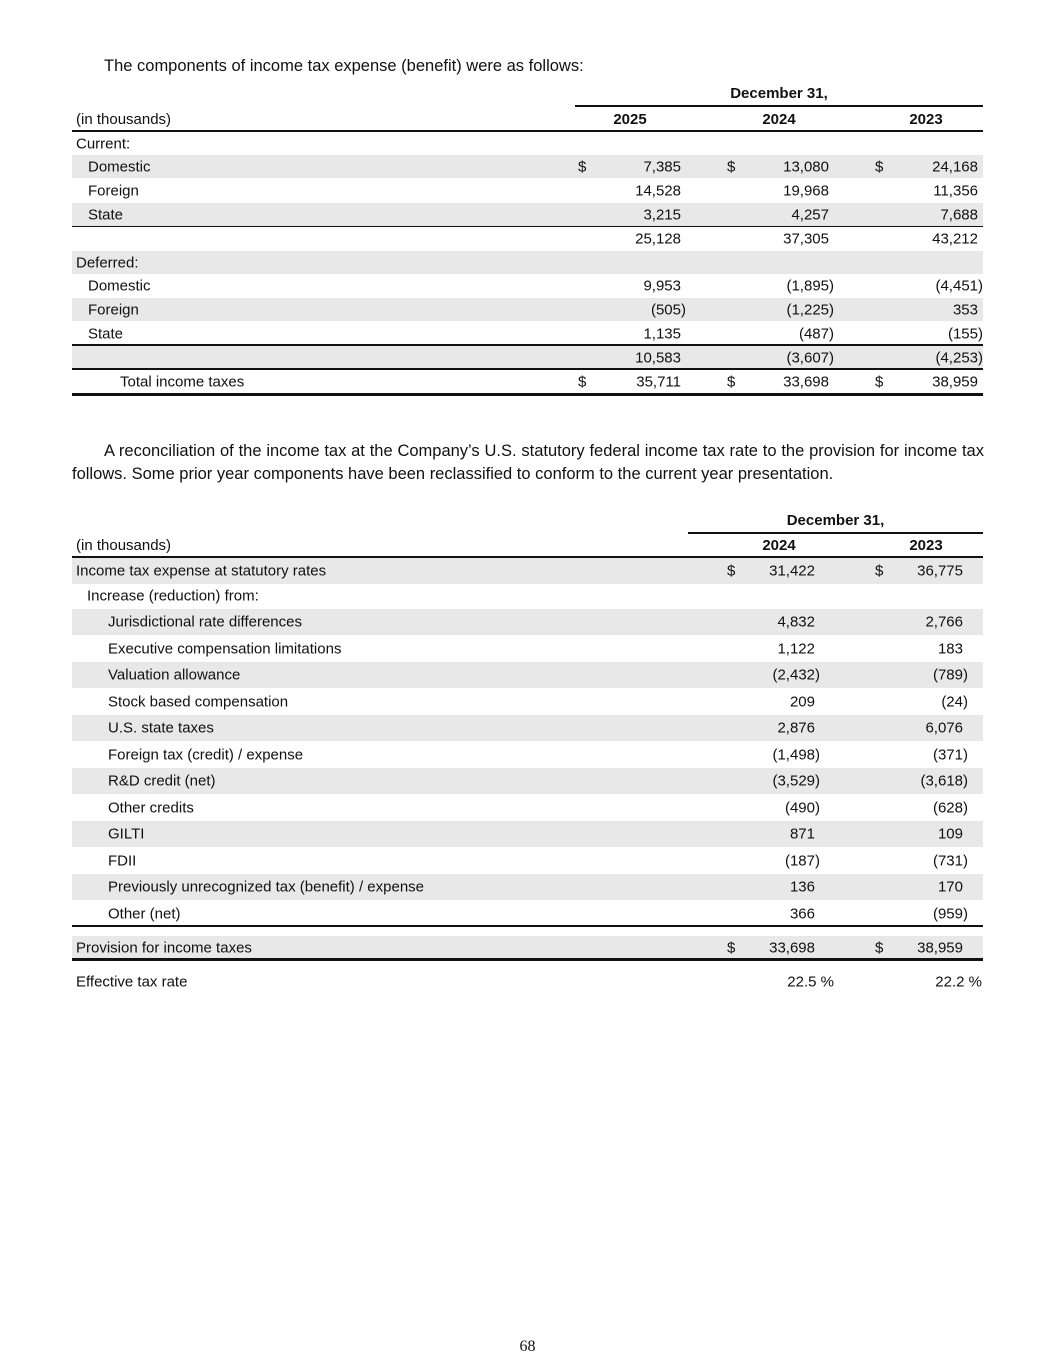 This screenshot has width=1055, height=1365. Describe the element at coordinates (796, 622) in the screenshot. I see `cell-value: 4,832` at that location.